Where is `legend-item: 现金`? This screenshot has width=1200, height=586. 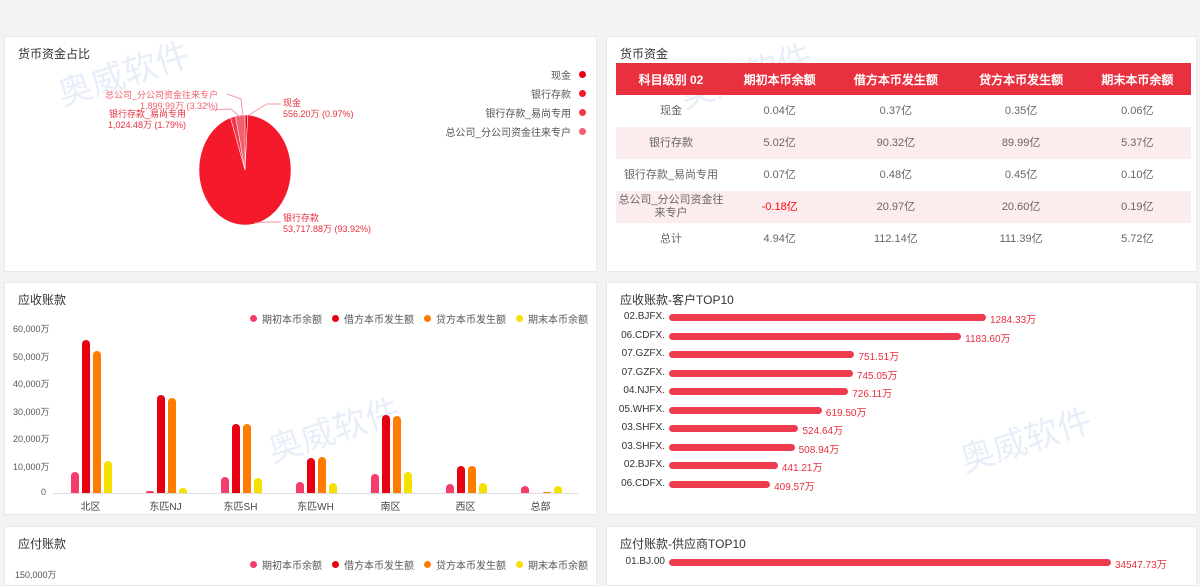
legend-item: 现金 is located at coordinates (515, 74).